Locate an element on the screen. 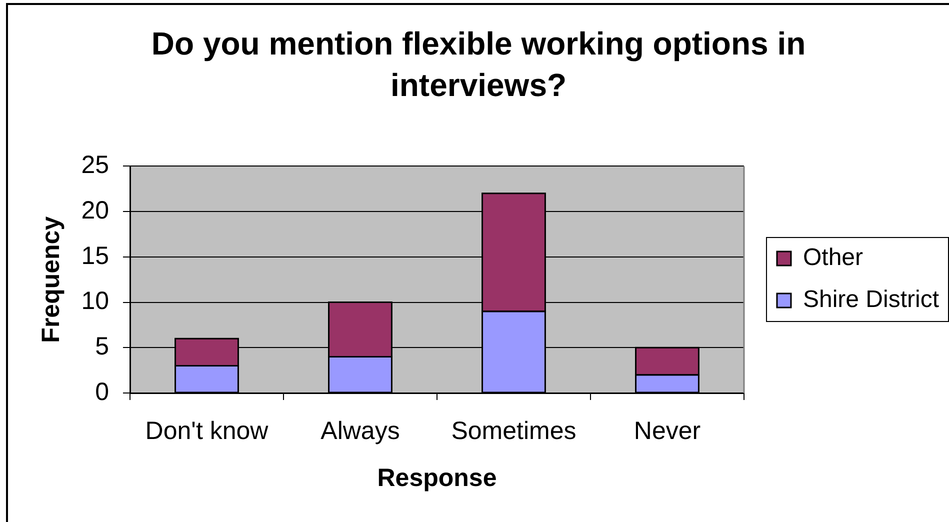 This screenshot has height=522, width=949. y-tick-label: 20 is located at coordinates (95, 210).